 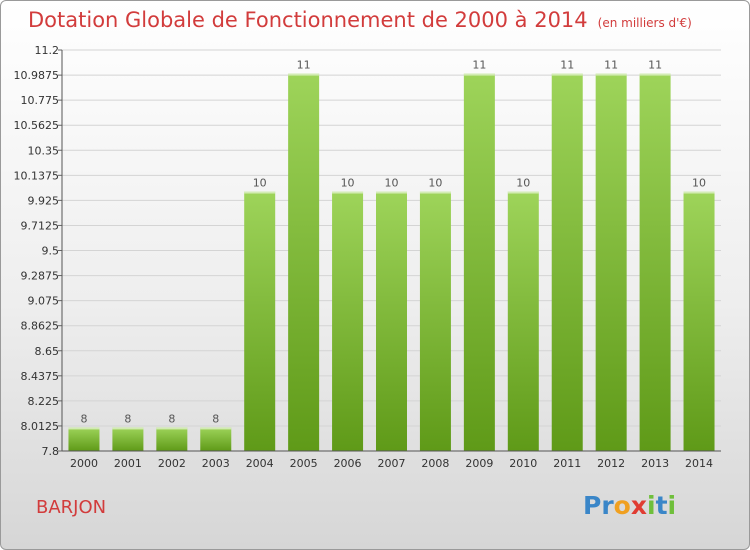 I want to click on x-tick-label: 2009, so click(x=479, y=463).